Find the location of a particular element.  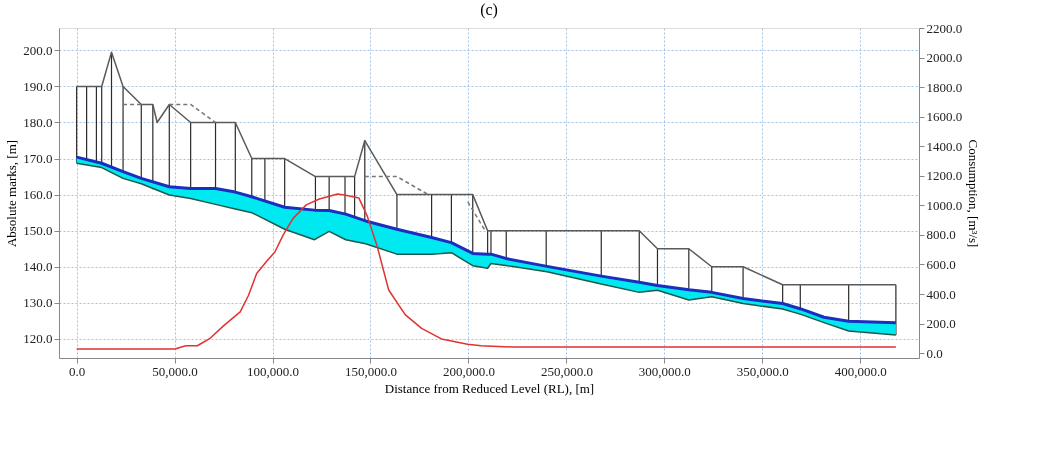

y-tick-label: 120.0 is located at coordinates (38, 339).